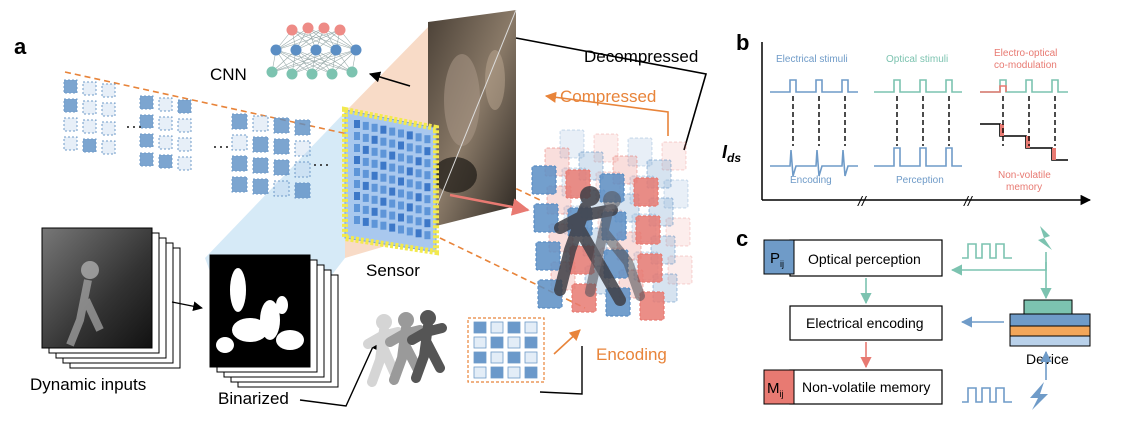  I want to click on electro-optical-label-2: co-modulation, so click(1025, 65).